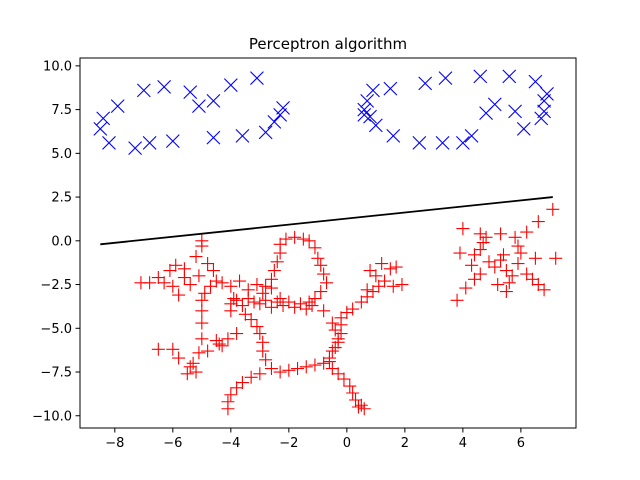 Image resolution: width=640 pixels, height=480 pixels. Describe the element at coordinates (56, 329) in the screenshot. I see `y-tick-label: −5.0` at that location.